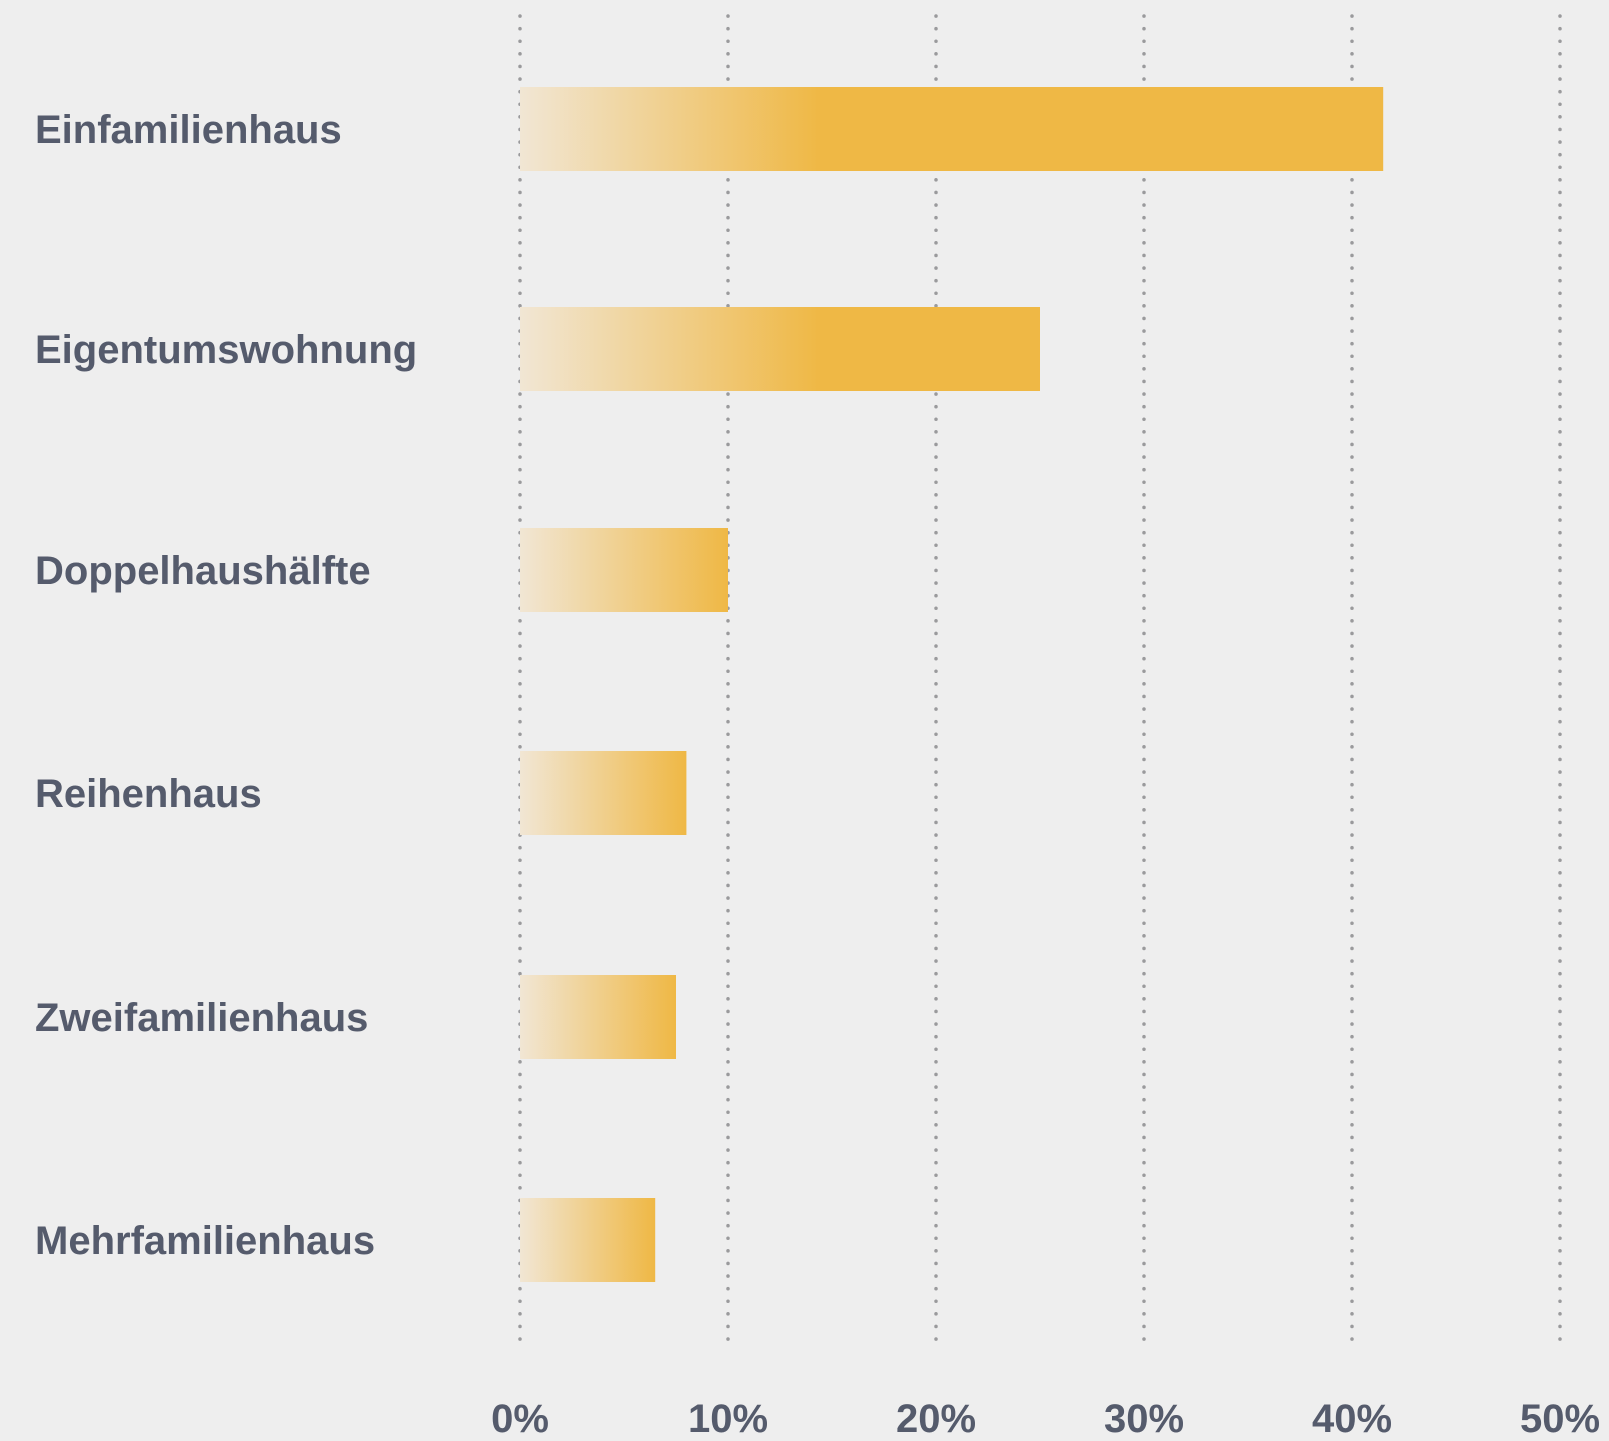 This screenshot has width=1609, height=1441. What do you see at coordinates (1045, 1419) in the screenshot?
I see `x-axis-tick-labels: 0% 10% 20% 30% 40% 50%` at bounding box center [1045, 1419].